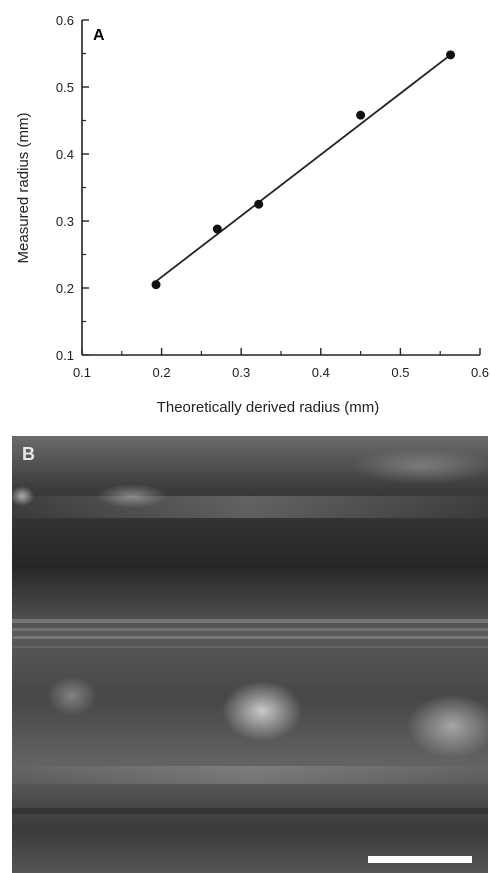 The height and width of the screenshot is (873, 490). Describe the element at coordinates (241, 372) in the screenshot. I see `x-tick-label: 0.3` at that location.